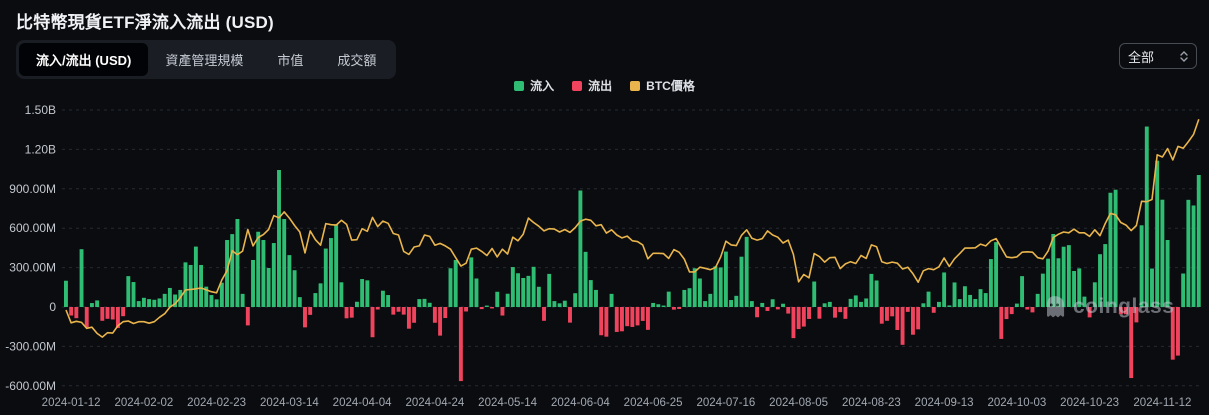 The image size is (1209, 415). I want to click on svg-text: -600.00M, so click(30, 386).